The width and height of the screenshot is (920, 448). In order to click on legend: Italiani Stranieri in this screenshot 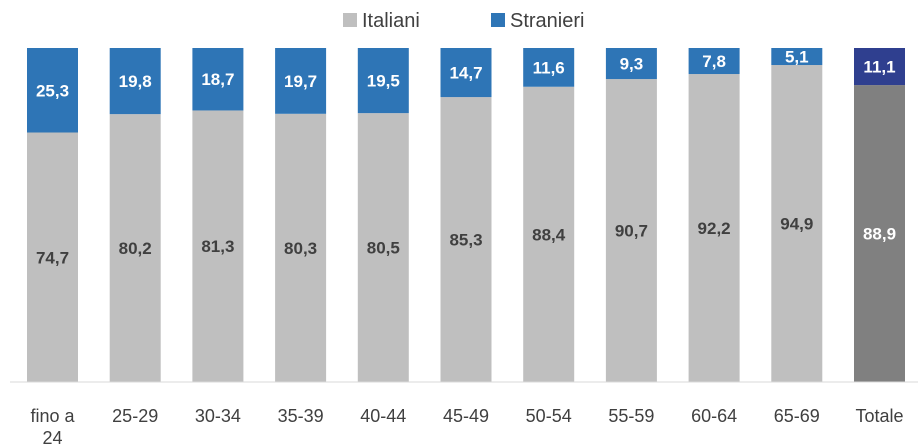, I will do `click(463, 21)`.